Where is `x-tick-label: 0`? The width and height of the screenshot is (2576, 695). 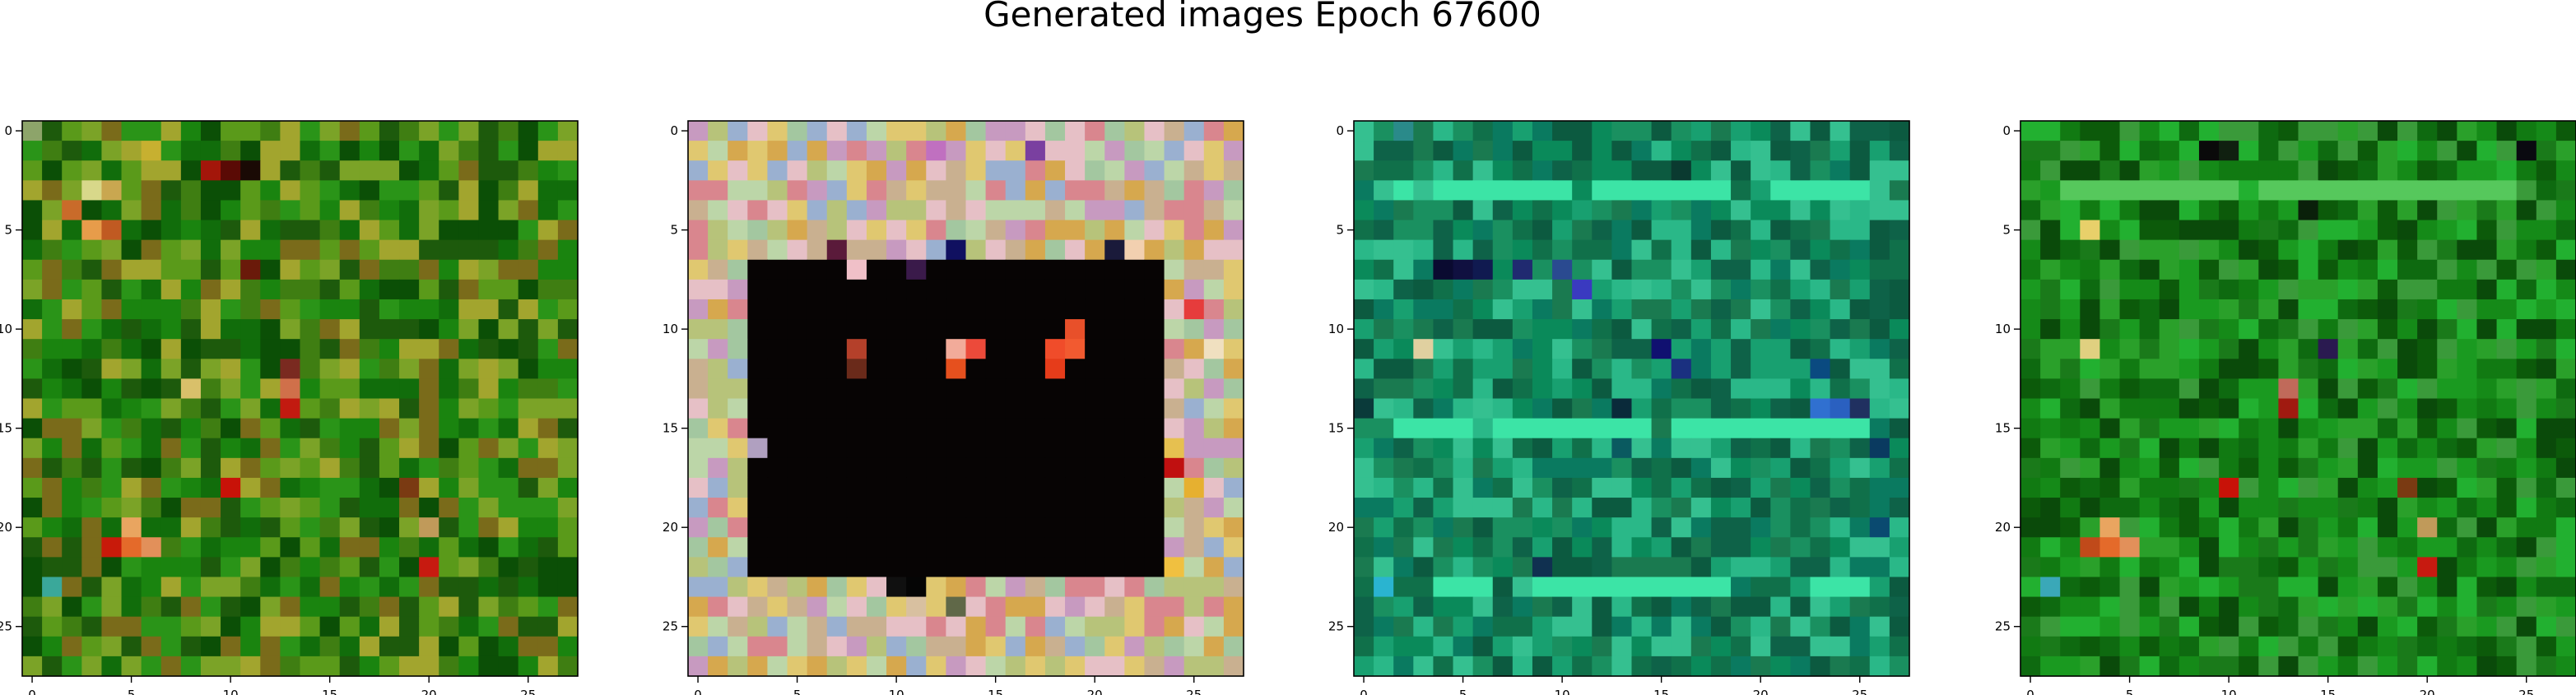 x-tick-label: 0 is located at coordinates (2030, 691).